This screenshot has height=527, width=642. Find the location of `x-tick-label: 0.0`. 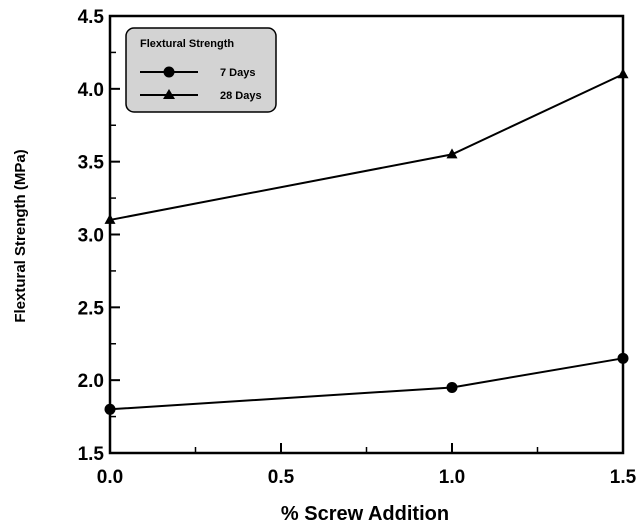

x-tick-label: 0.0 is located at coordinates (110, 477).